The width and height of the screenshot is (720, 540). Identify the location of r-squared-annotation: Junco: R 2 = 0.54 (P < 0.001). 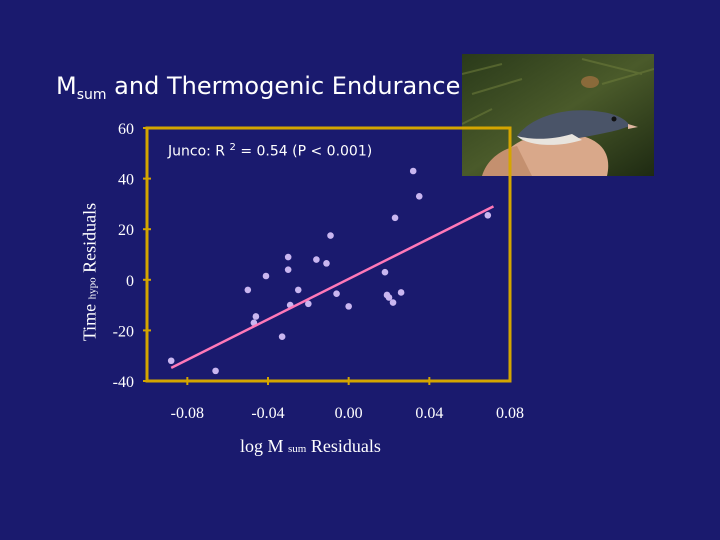
(270, 151).